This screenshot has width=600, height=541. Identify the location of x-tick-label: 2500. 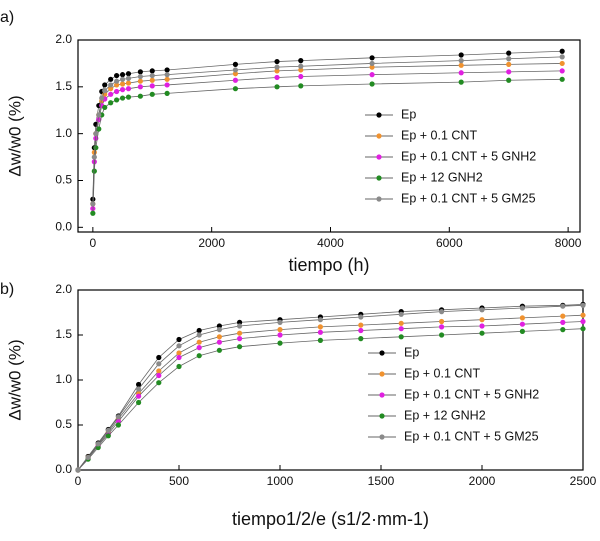
(583, 481).